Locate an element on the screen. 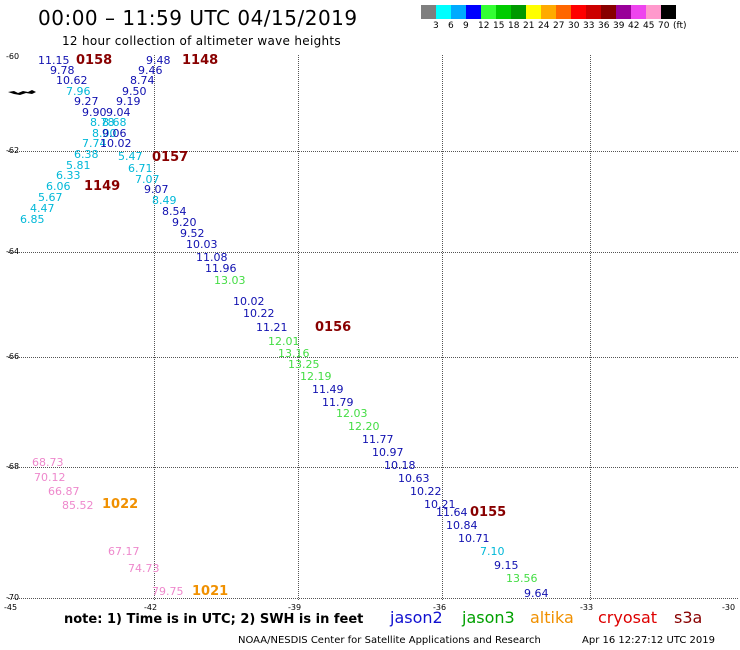  pass-time-label: 1022 is located at coordinates (120, 504).